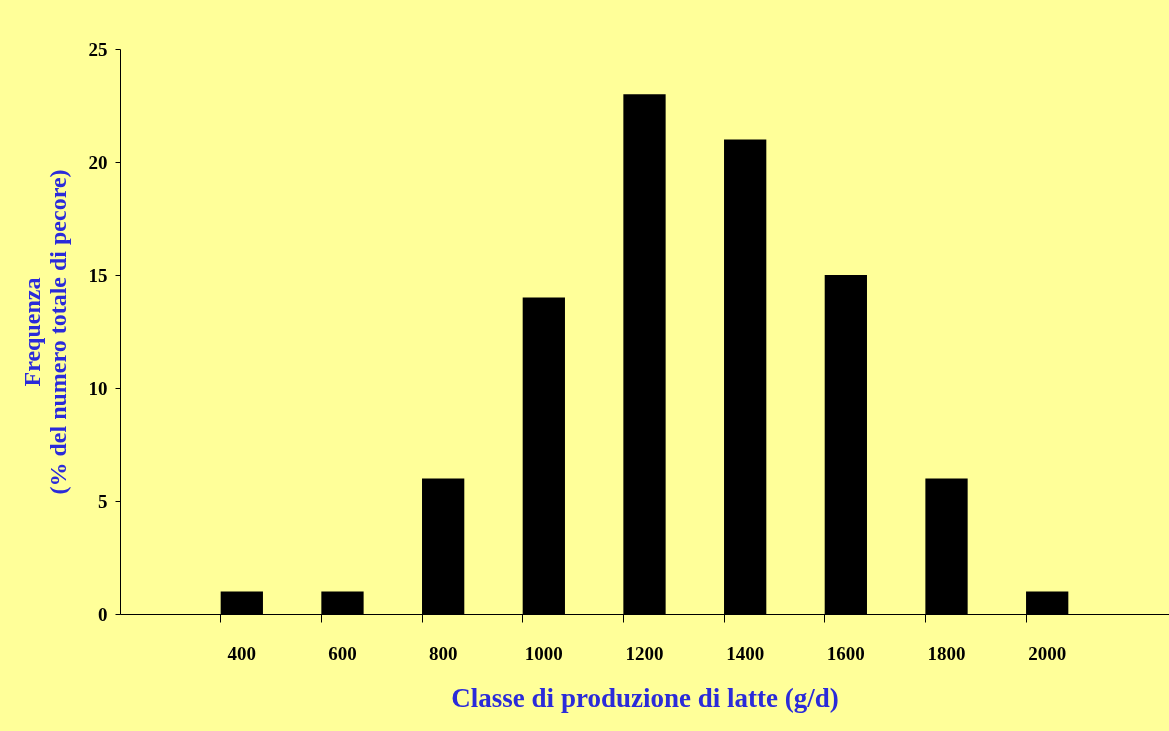 This screenshot has width=1169, height=731. I want to click on x-tick-label: 1200, so click(644, 653).